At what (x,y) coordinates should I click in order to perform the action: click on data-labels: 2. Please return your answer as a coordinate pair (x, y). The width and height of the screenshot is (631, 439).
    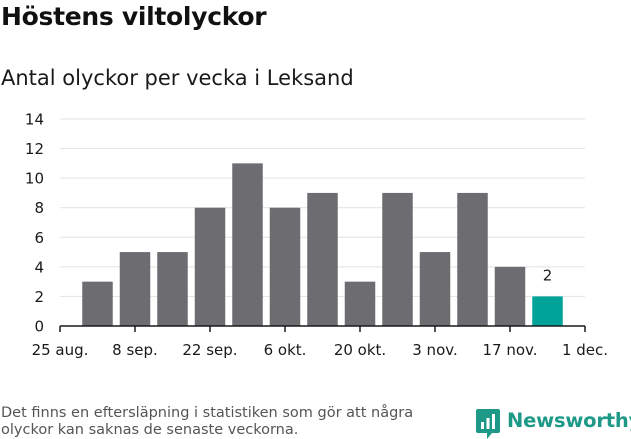
    Looking at the image, I should click on (548, 275).